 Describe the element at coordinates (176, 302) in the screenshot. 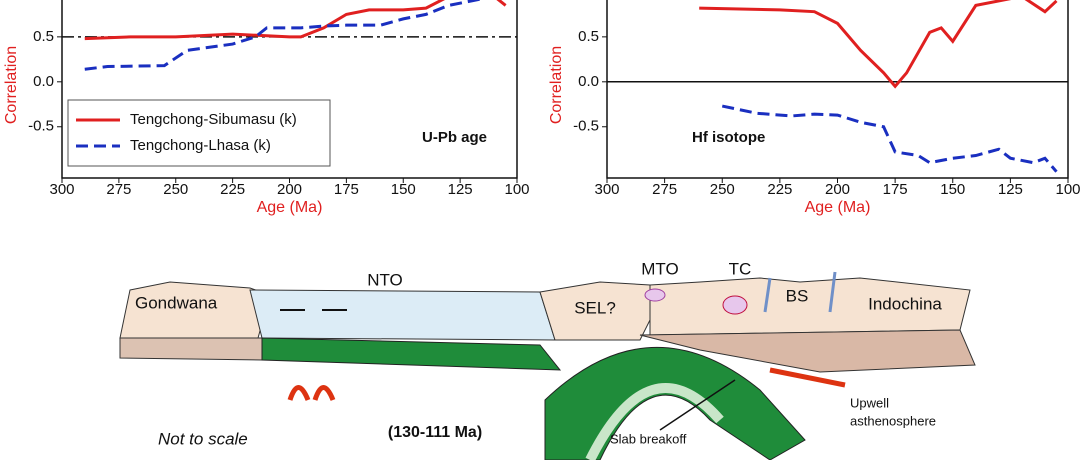

I see `label: Gondwana` at that location.